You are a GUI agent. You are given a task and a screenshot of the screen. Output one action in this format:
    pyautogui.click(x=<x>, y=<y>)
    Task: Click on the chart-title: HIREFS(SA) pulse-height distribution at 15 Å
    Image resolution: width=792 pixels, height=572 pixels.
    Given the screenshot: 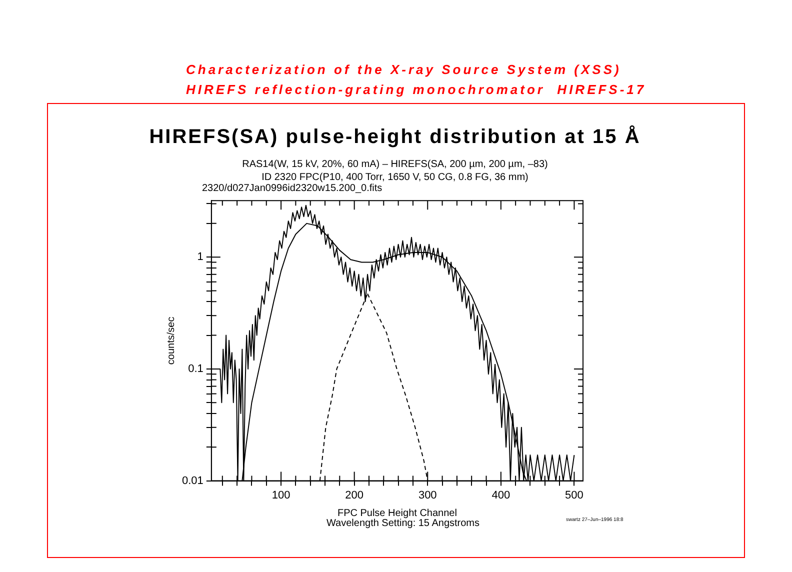 What is the action you would take?
    pyautogui.click(x=395, y=137)
    